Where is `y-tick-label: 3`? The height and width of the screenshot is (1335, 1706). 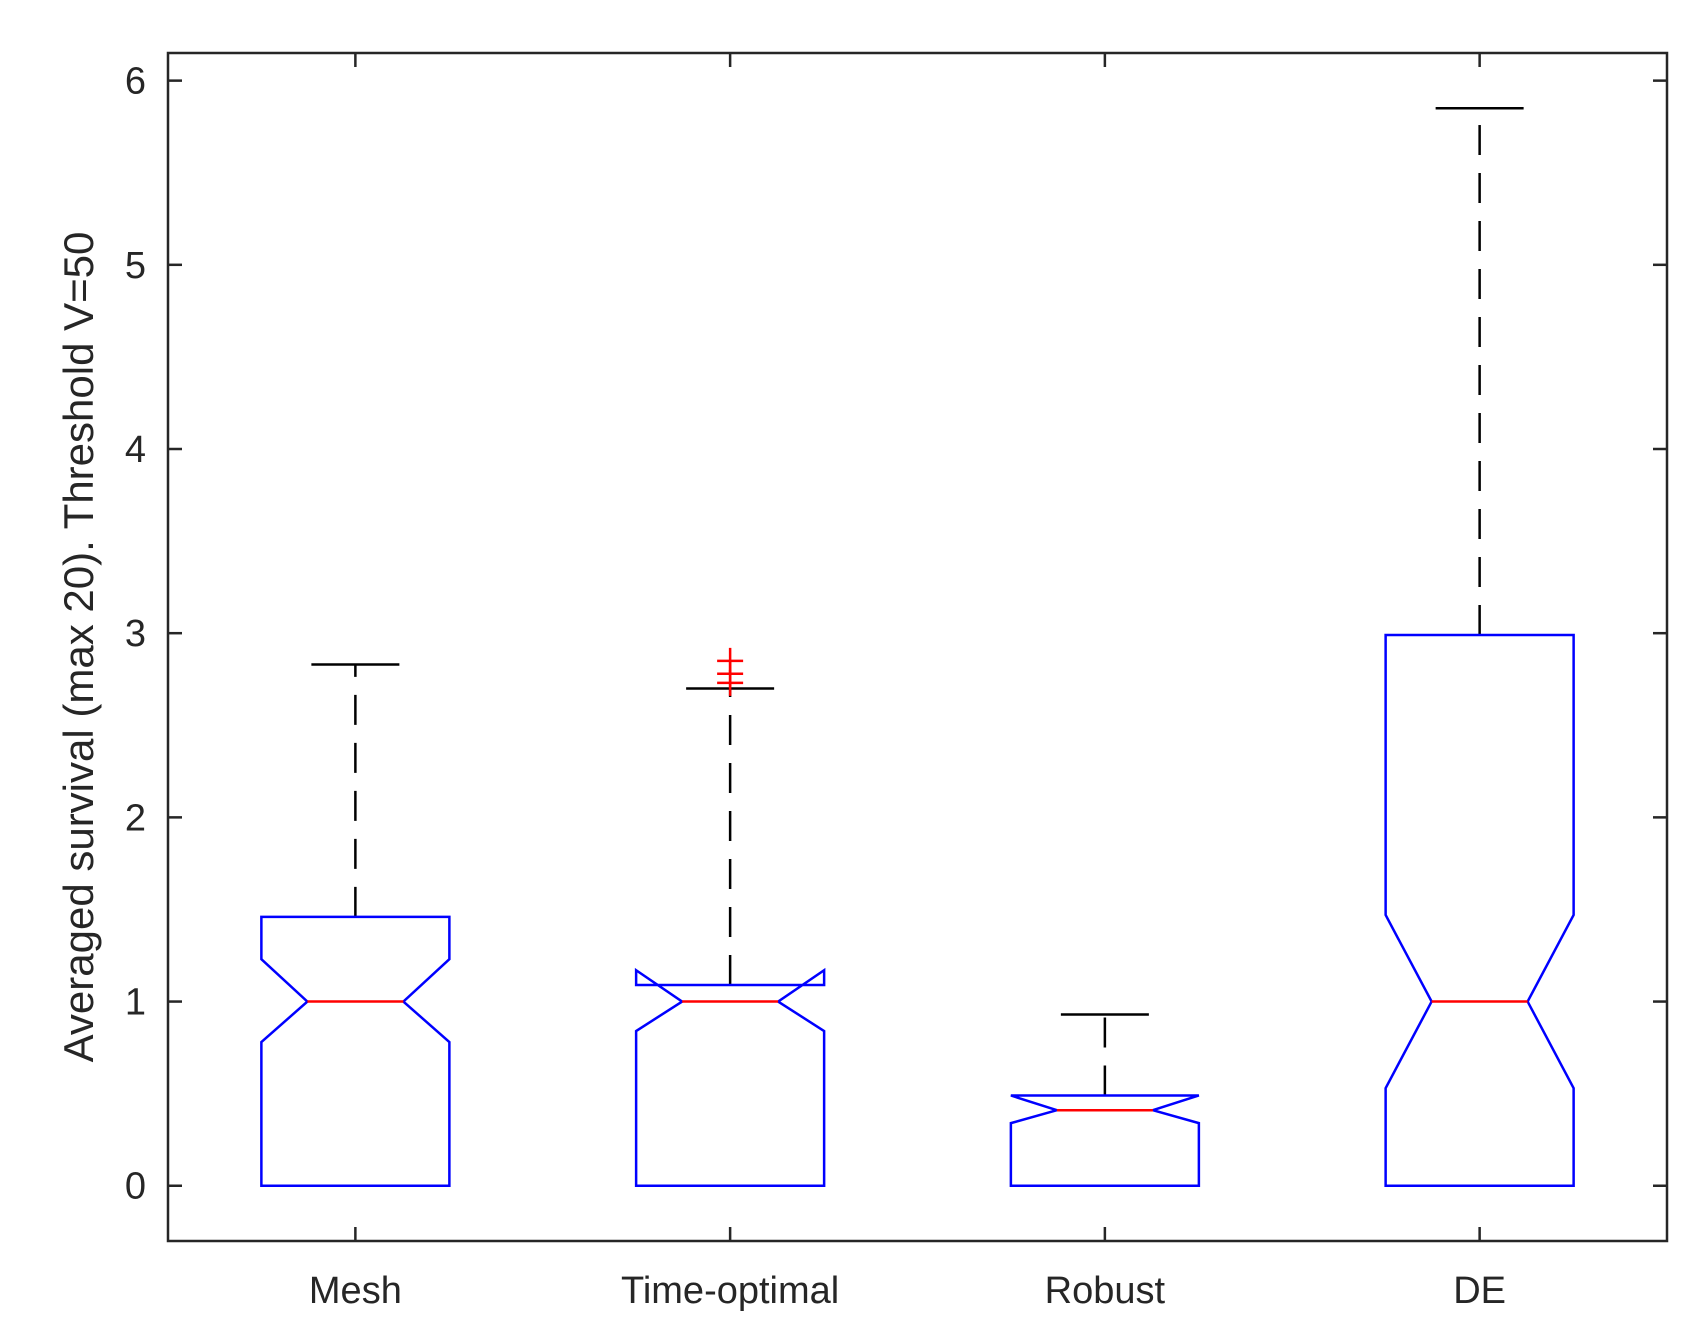
y-tick-label: 3 is located at coordinates (135, 634).